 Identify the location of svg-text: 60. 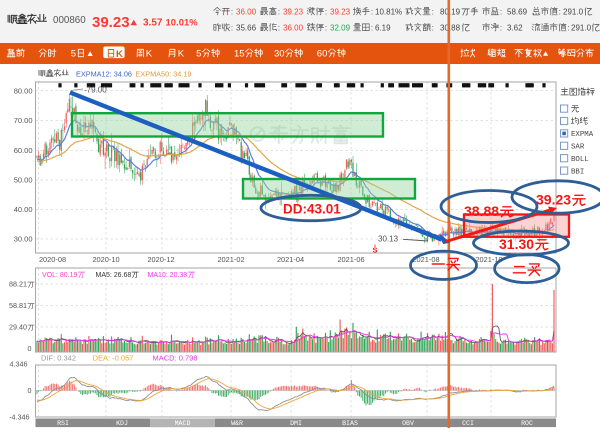
(322, 53).